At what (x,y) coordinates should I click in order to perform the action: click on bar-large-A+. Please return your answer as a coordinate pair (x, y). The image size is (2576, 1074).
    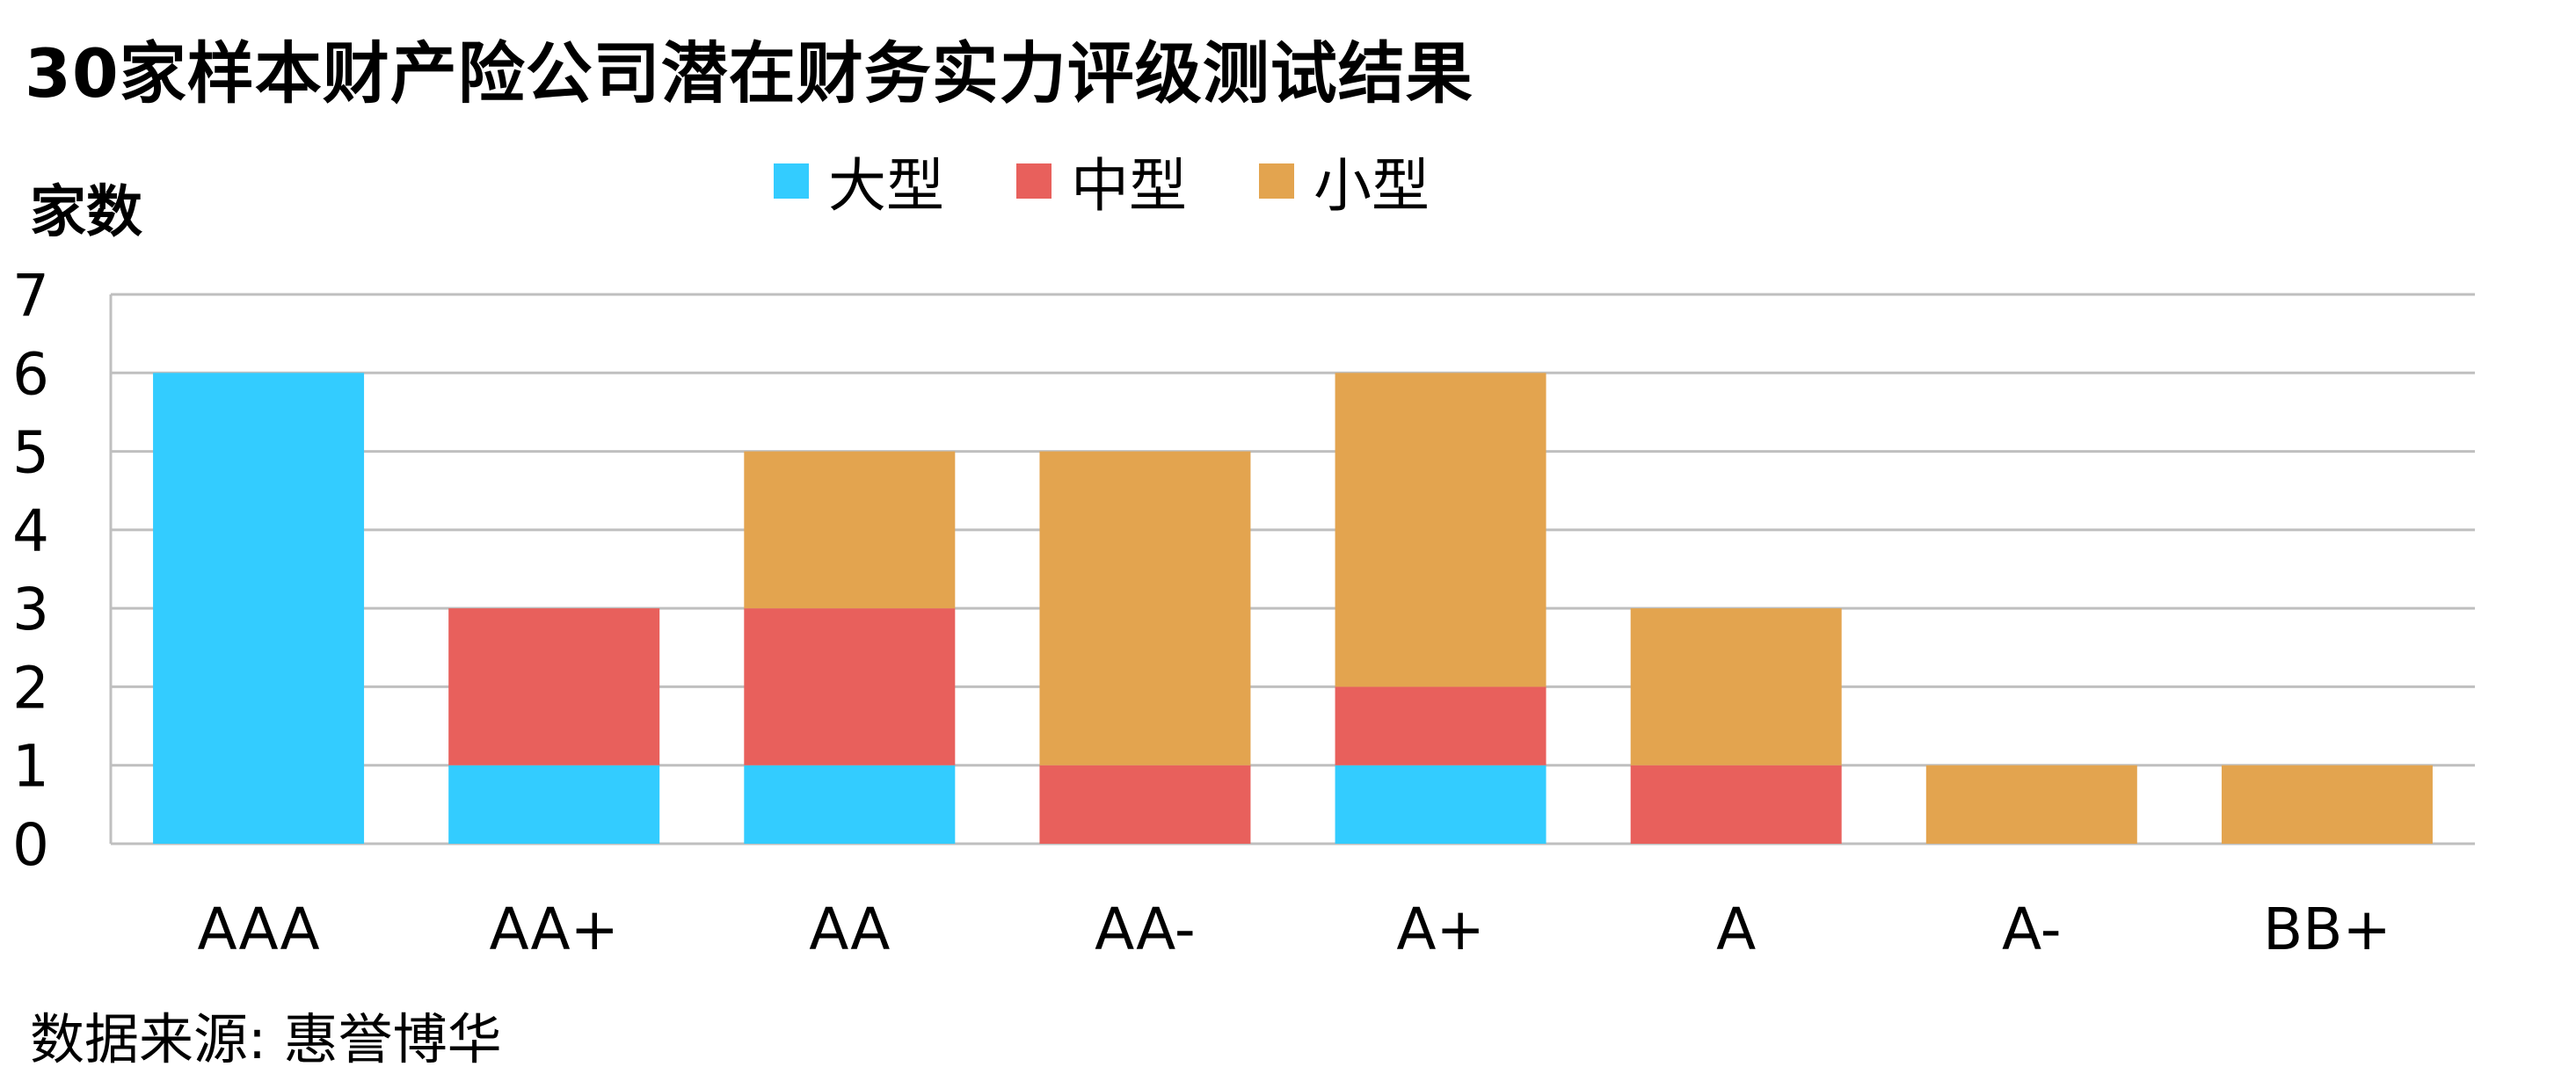
    Looking at the image, I should click on (1440, 804).